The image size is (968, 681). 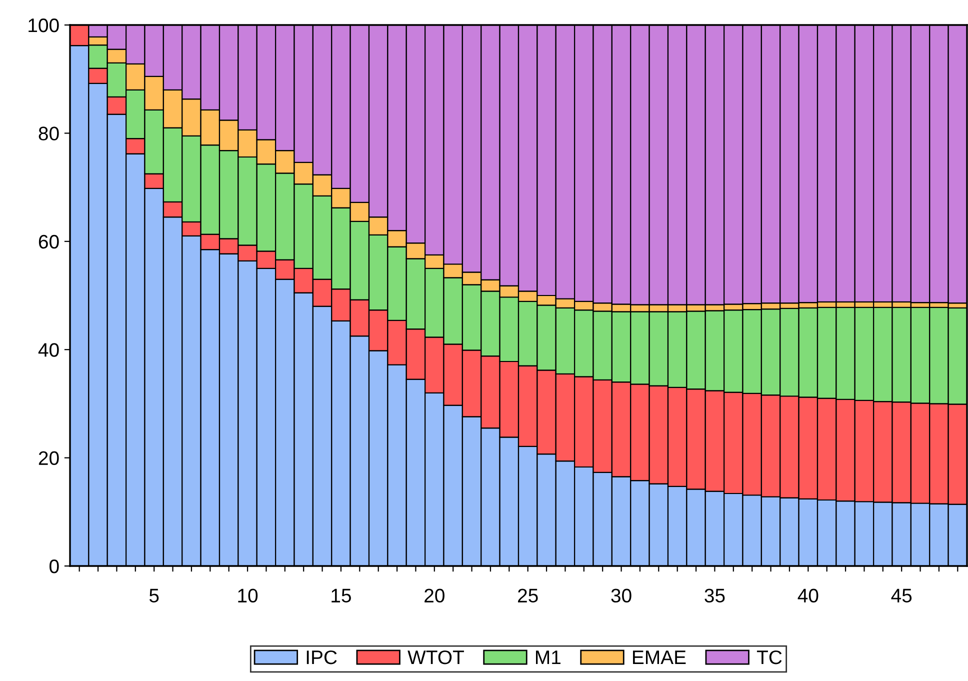 What do you see at coordinates (548, 657) in the screenshot?
I see `legend-label: M1` at bounding box center [548, 657].